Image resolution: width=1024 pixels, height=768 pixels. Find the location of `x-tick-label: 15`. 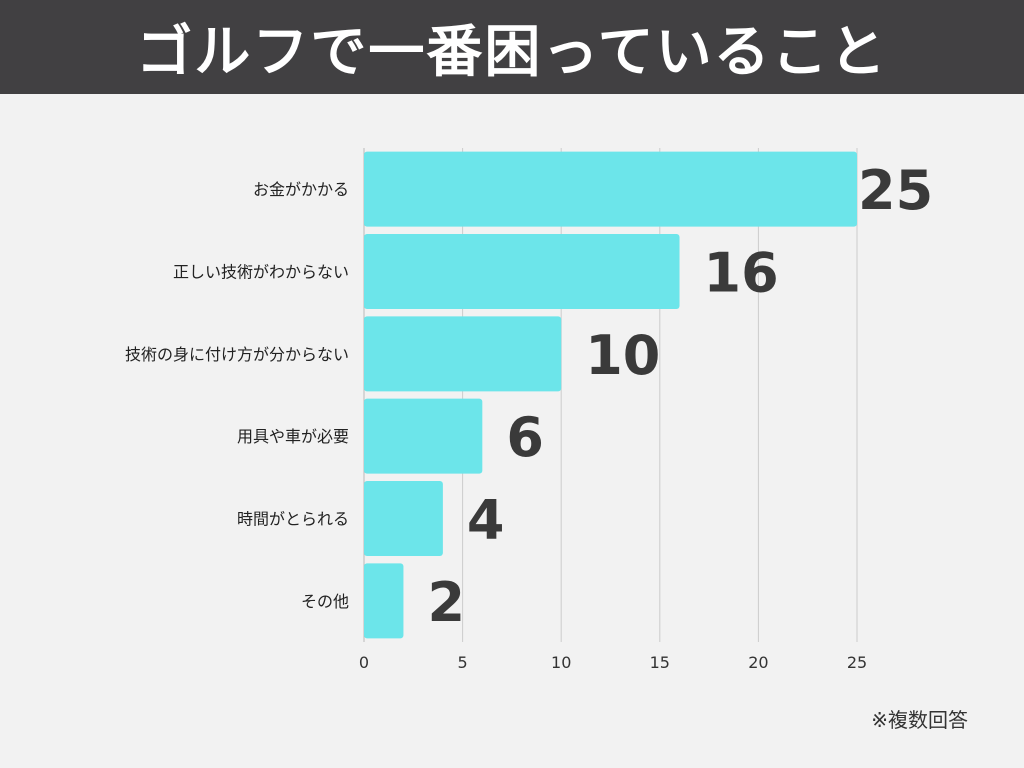

x-tick-label: 15 is located at coordinates (660, 662).